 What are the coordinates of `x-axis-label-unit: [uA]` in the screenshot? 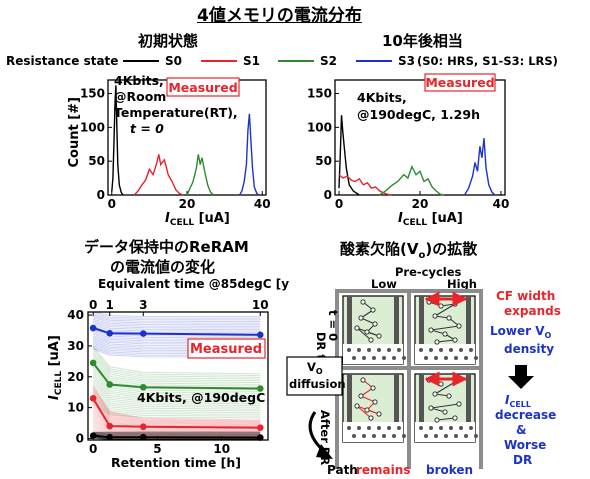 It's located at (445, 218).